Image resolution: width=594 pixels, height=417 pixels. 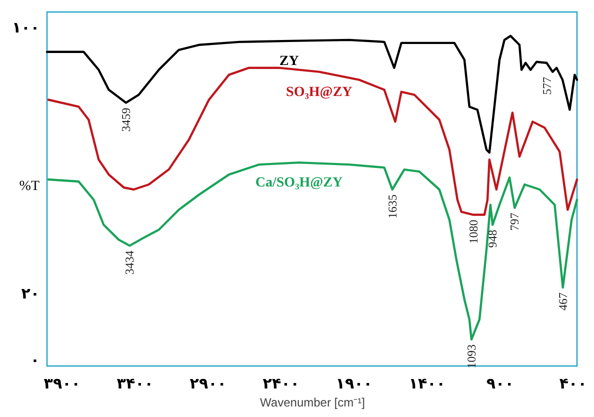 What do you see at coordinates (473, 232) in the screenshot?
I see `annotation: 1080` at bounding box center [473, 232].